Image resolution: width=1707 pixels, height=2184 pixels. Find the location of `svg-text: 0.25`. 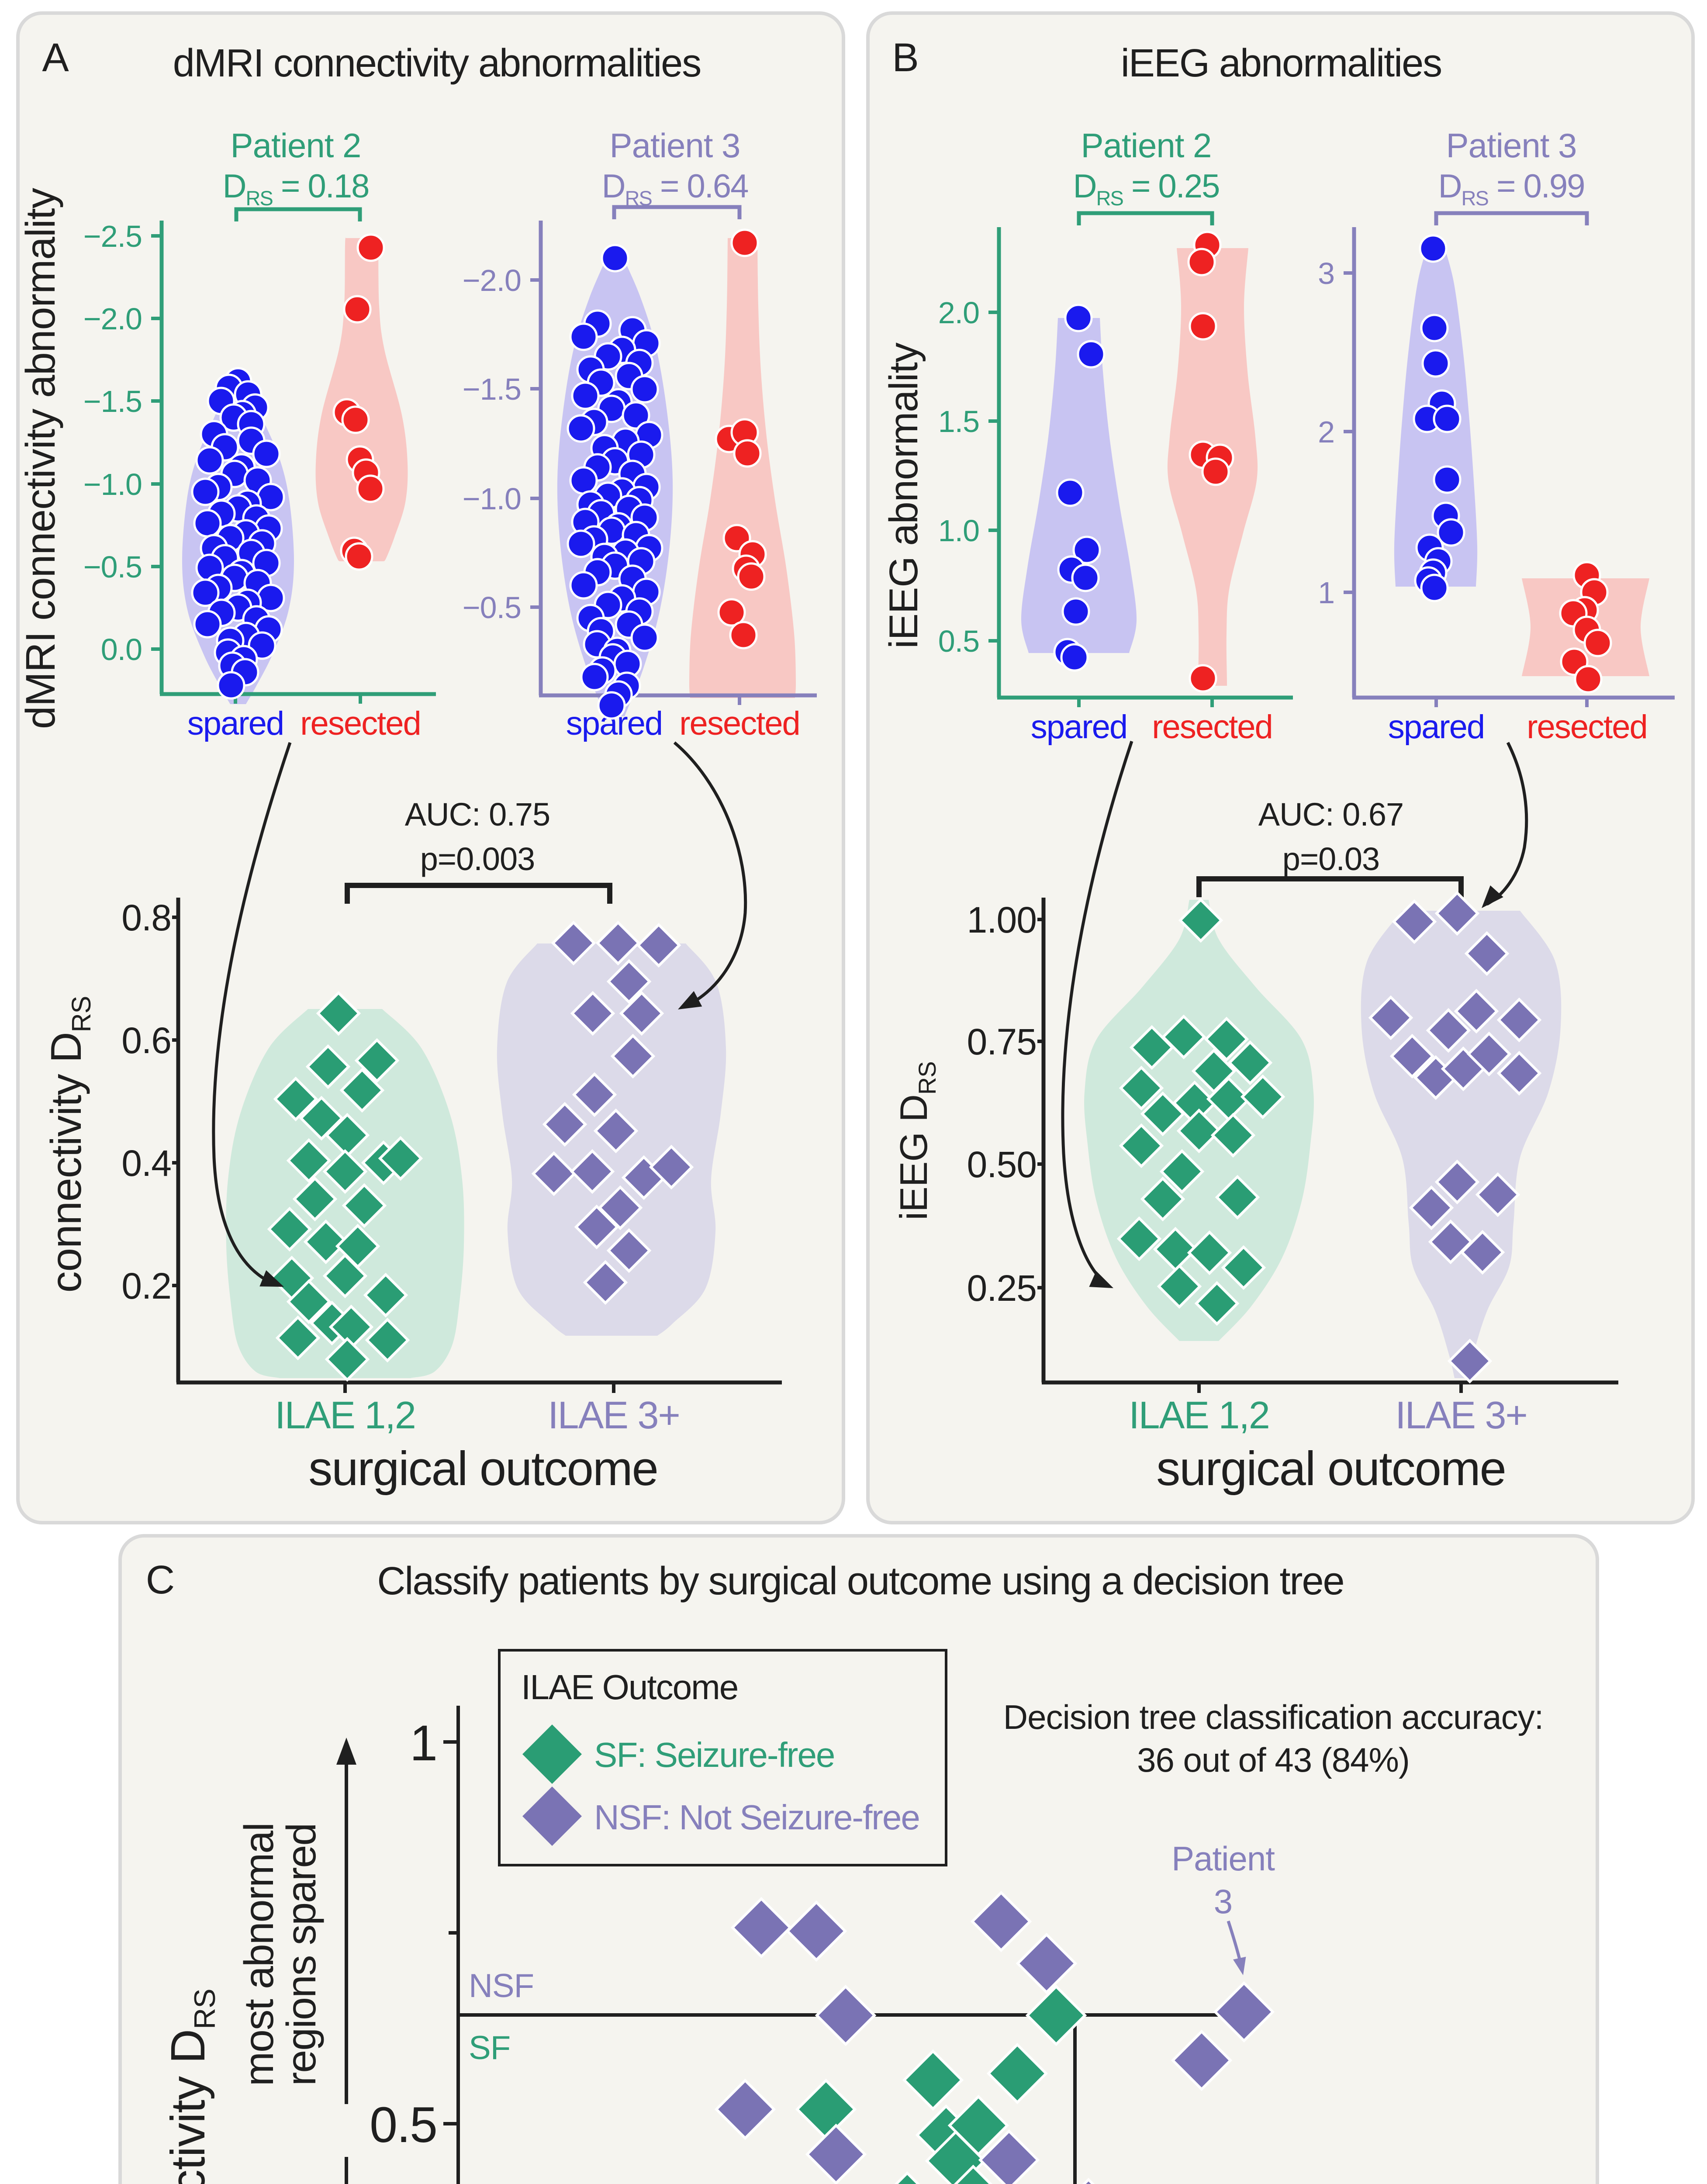

svg-text: 0.25 is located at coordinates (1002, 1288).